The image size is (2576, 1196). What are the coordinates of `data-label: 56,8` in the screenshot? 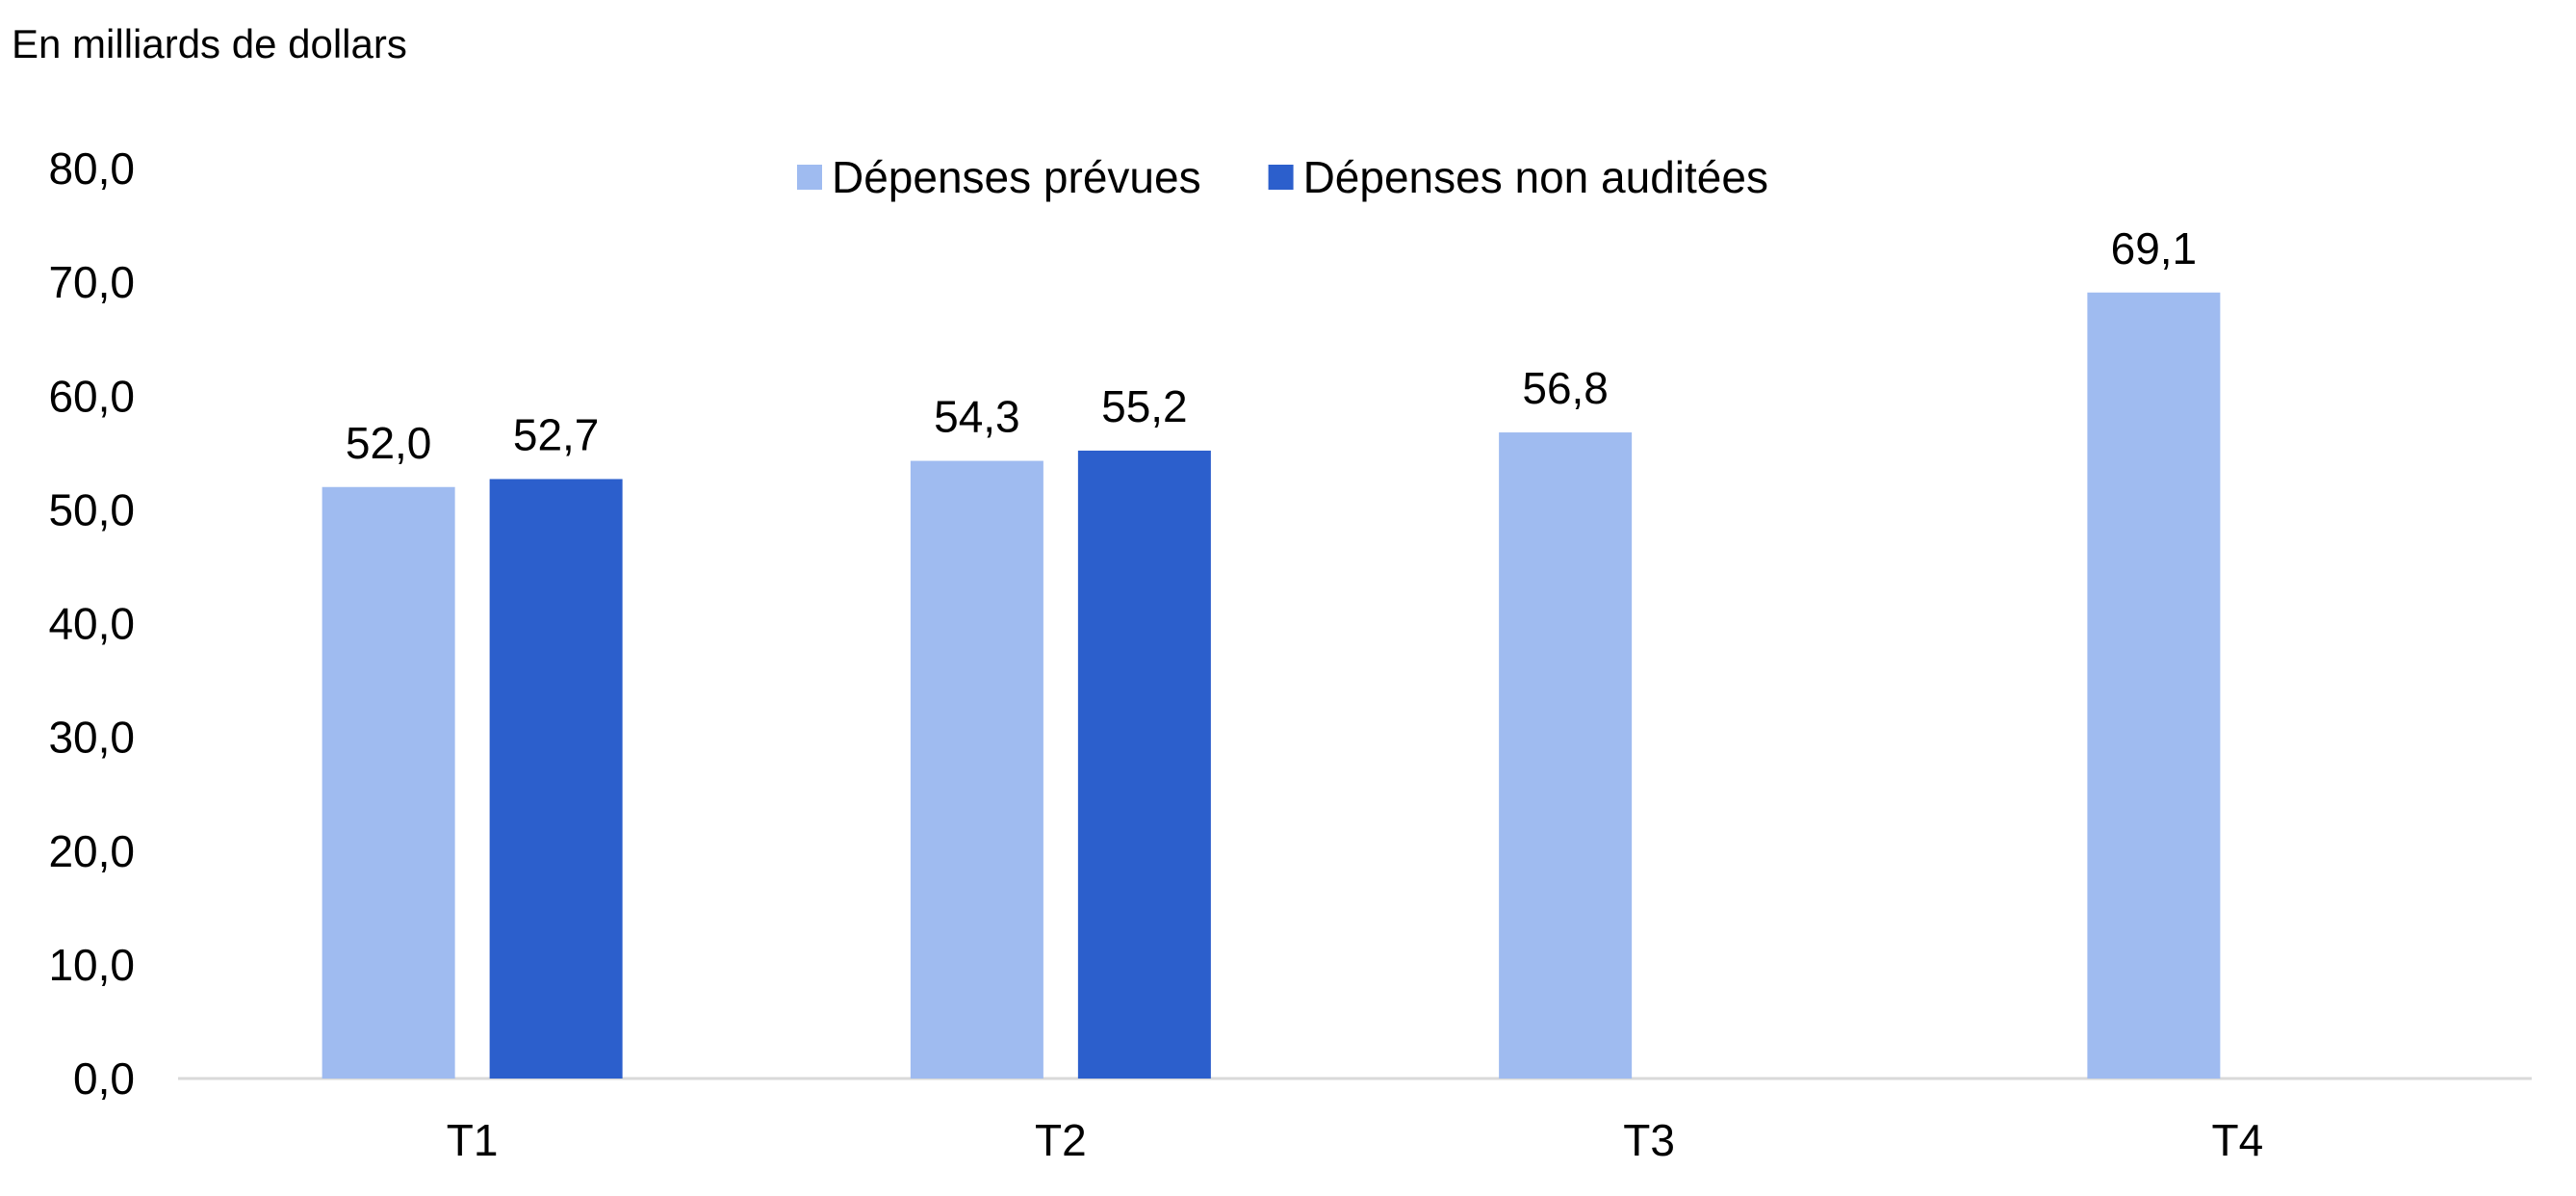 It's located at (1566, 388).